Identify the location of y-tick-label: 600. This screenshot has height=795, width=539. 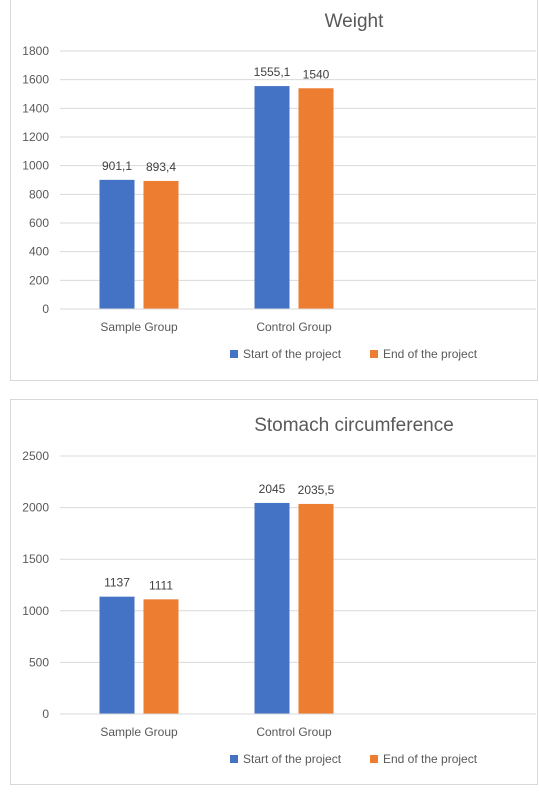
(39, 223).